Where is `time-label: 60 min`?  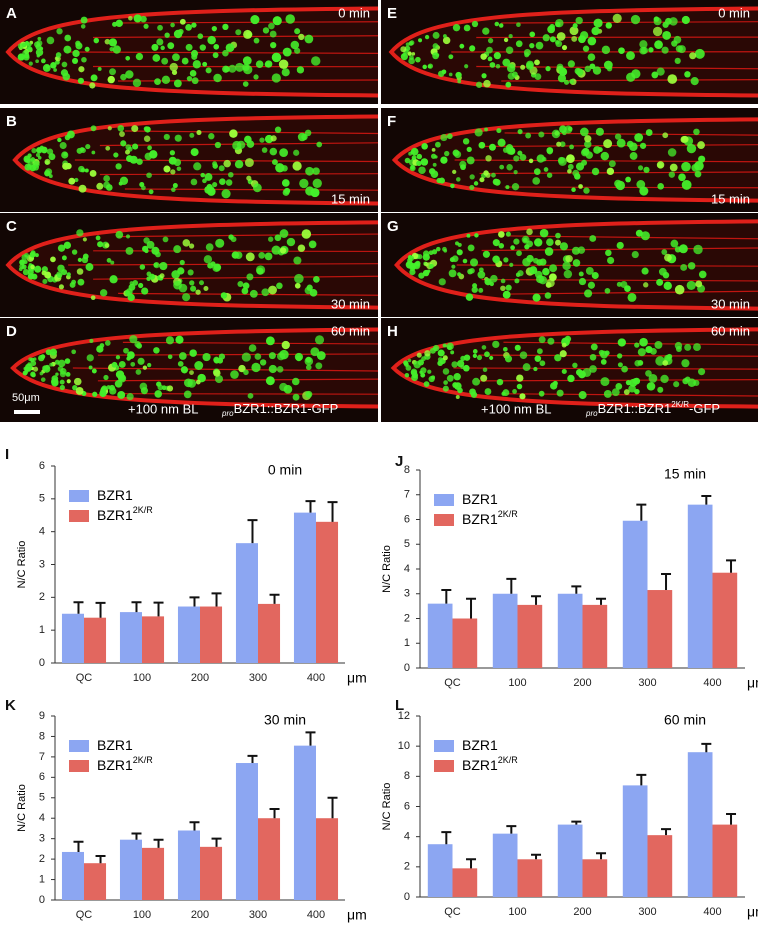 time-label: 60 min is located at coordinates (730, 330).